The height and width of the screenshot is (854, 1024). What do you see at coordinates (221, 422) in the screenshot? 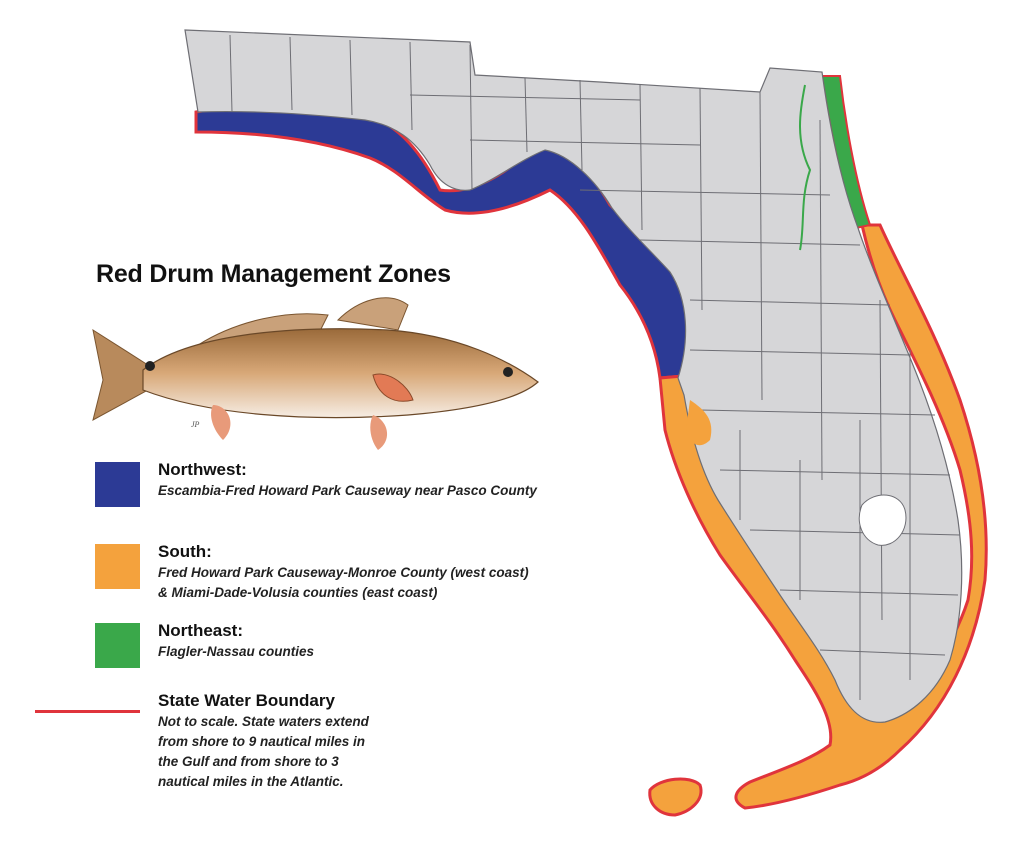
I see `fish-pelvic-fin` at bounding box center [221, 422].